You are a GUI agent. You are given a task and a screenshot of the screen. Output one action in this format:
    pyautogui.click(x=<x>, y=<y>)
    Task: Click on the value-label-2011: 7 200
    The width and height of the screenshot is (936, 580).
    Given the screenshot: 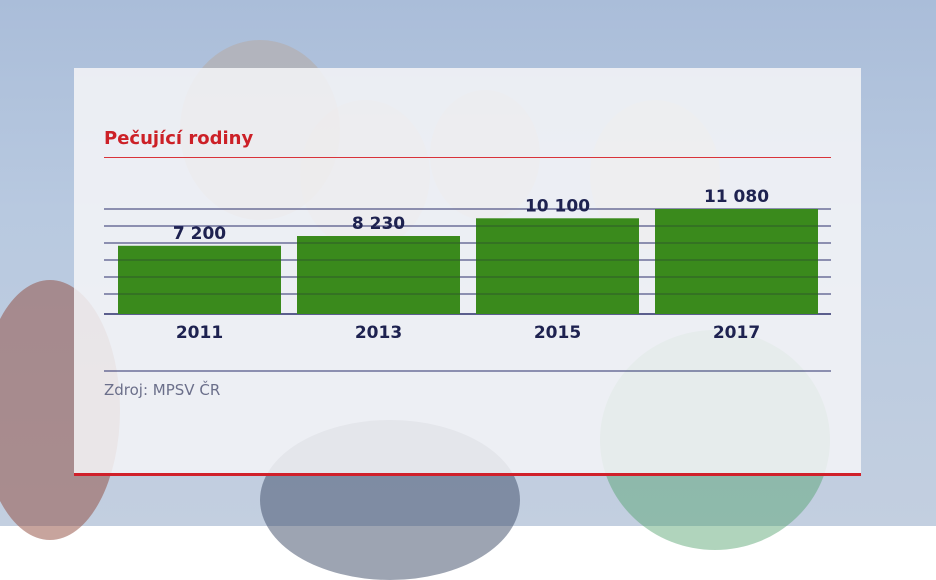 What is the action you would take?
    pyautogui.click(x=199, y=234)
    